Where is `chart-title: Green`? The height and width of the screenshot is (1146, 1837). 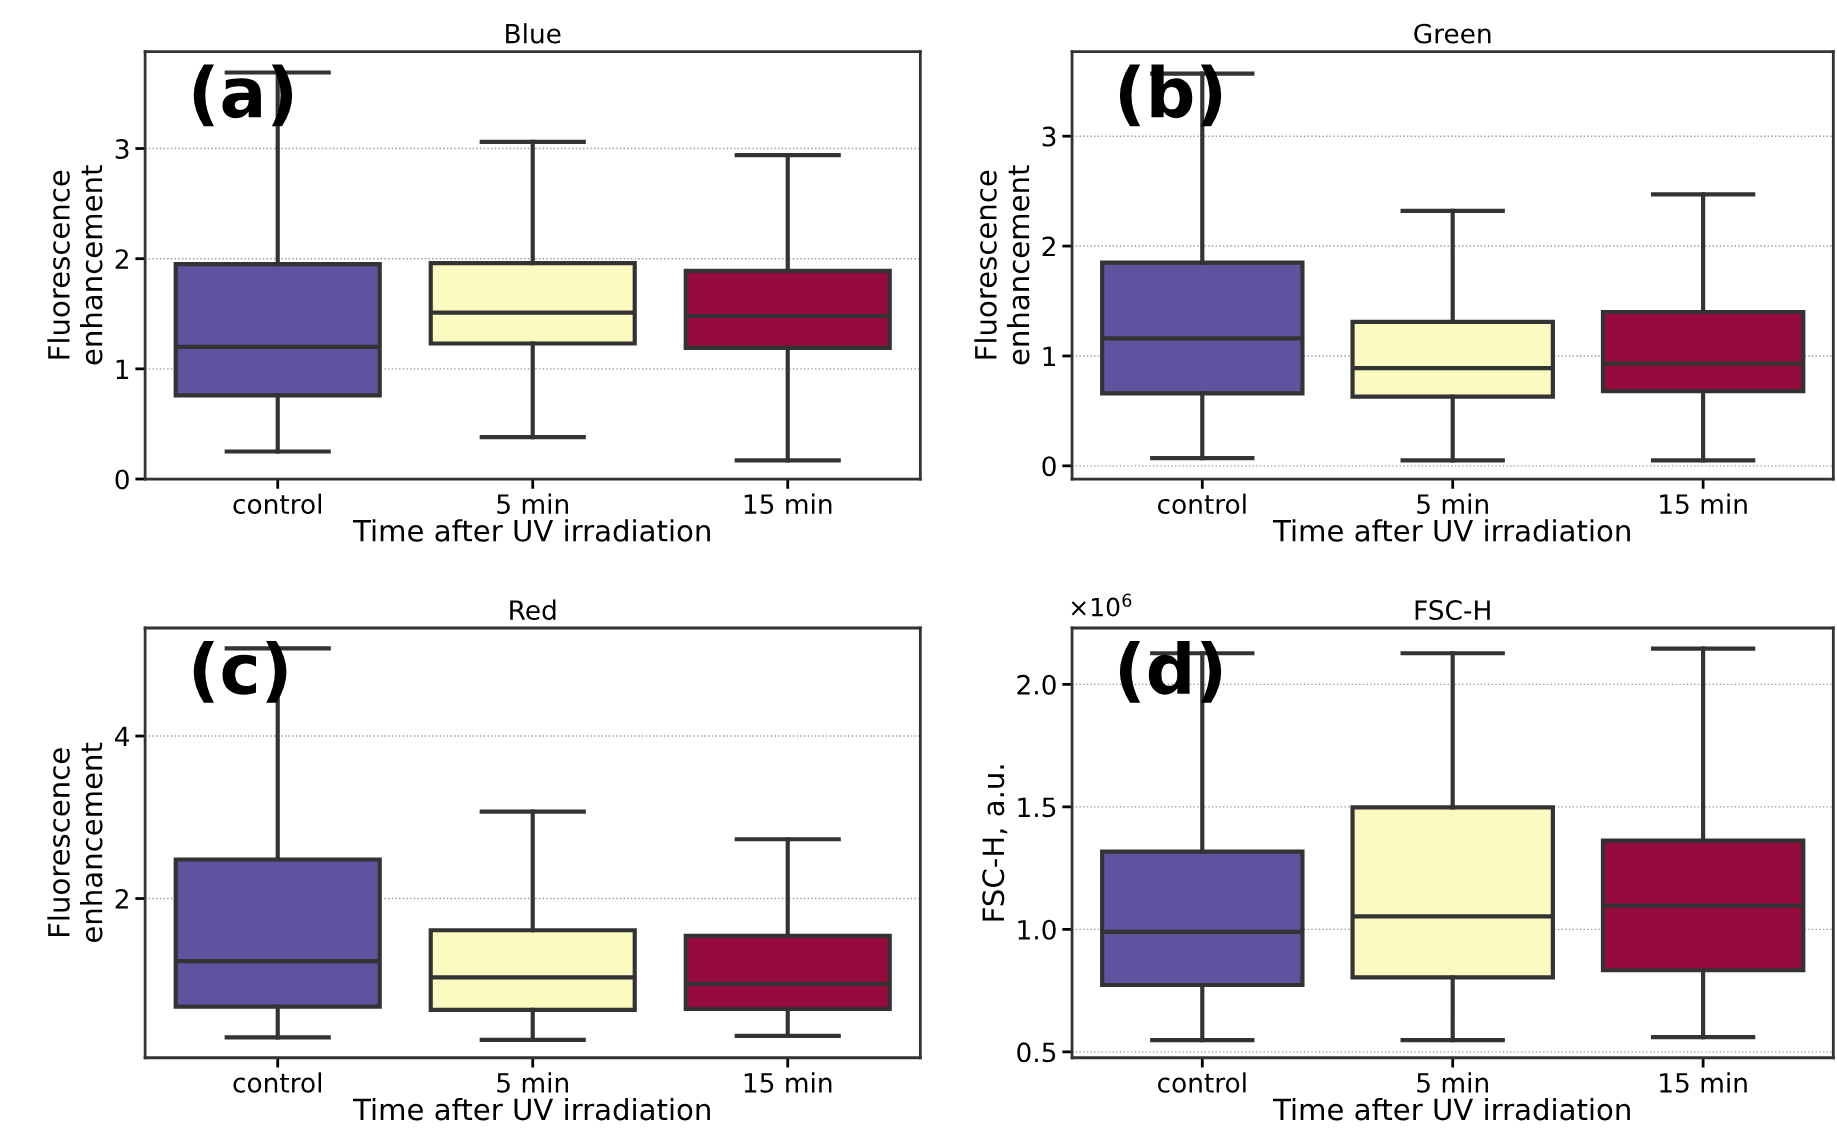
chart-title: Green is located at coordinates (1452, 33).